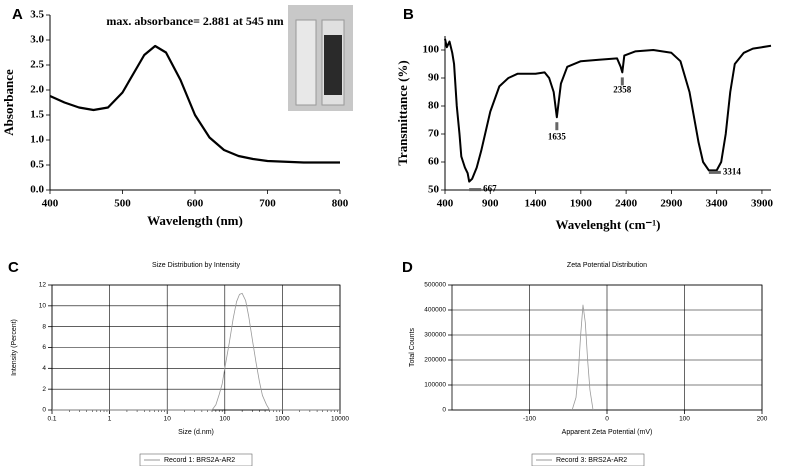 The width and height of the screenshot is (793, 466). I want to click on x-tick-label: 1400, so click(536, 204).